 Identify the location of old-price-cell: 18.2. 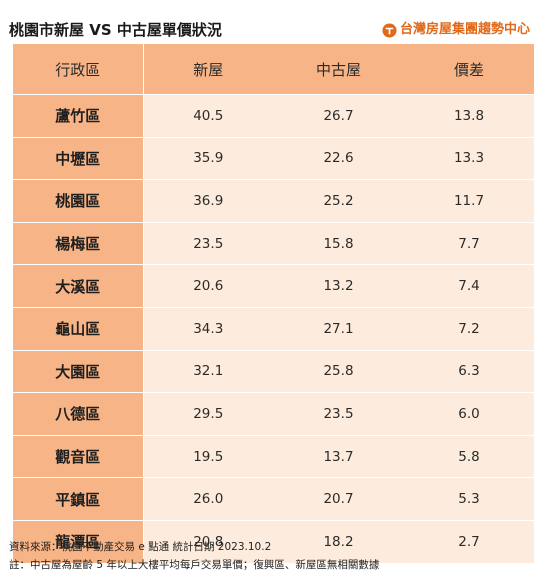
(338, 542).